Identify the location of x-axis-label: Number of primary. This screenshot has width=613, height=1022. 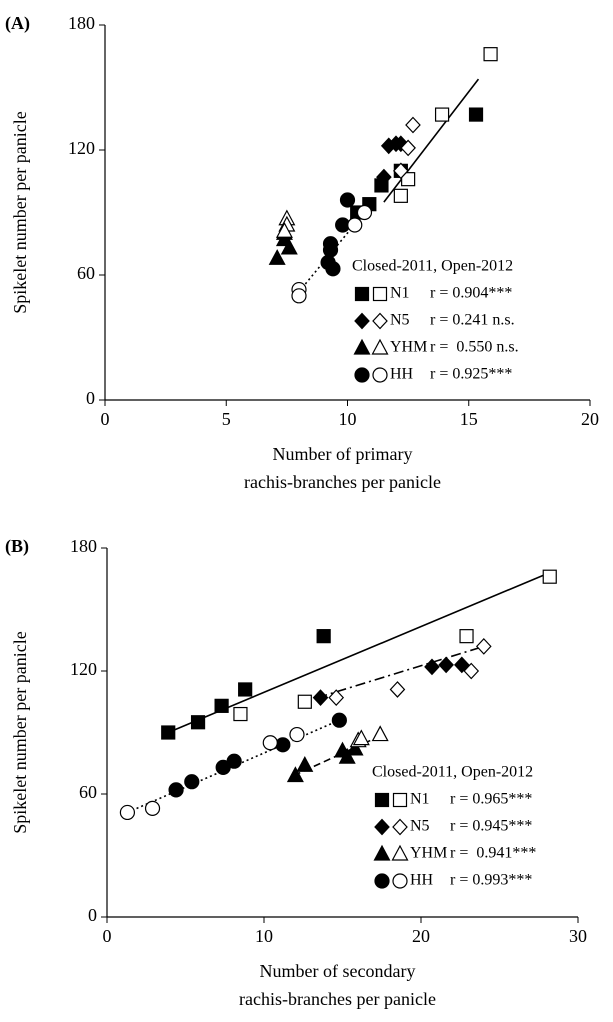
(343, 454).